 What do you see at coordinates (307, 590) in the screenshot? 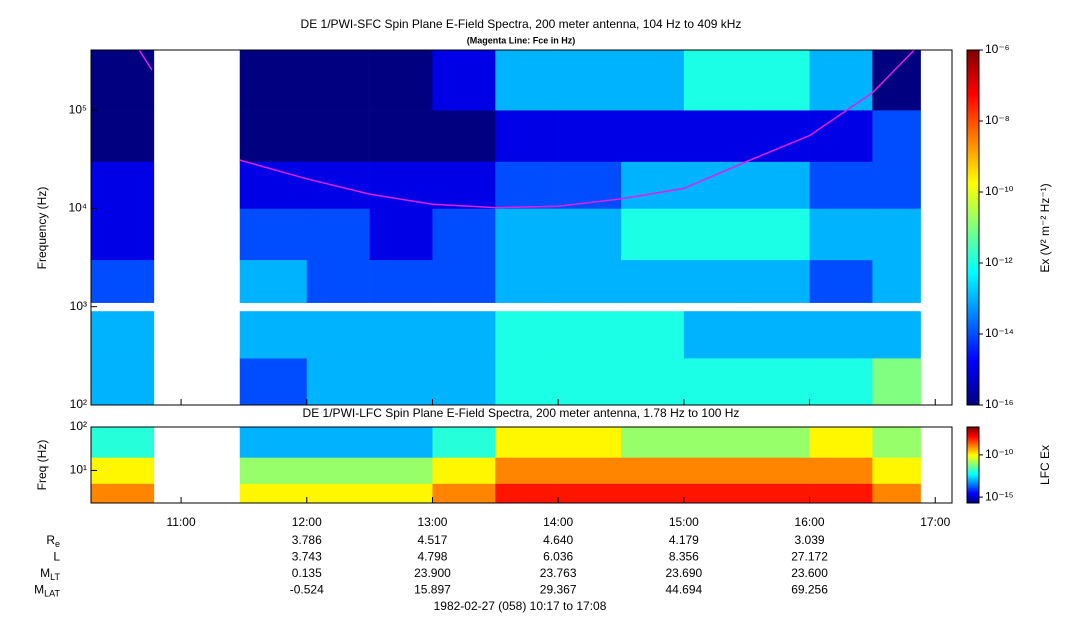
I see `ephemeris-value: -0.524` at bounding box center [307, 590].